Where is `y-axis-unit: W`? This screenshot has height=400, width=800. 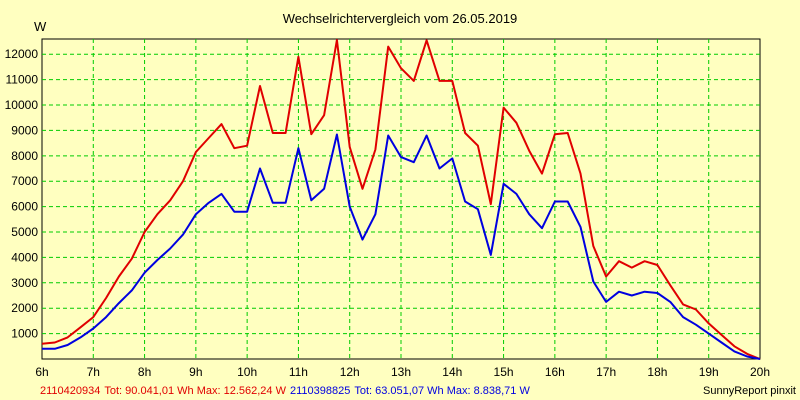 y-axis-unit: W is located at coordinates (40, 26).